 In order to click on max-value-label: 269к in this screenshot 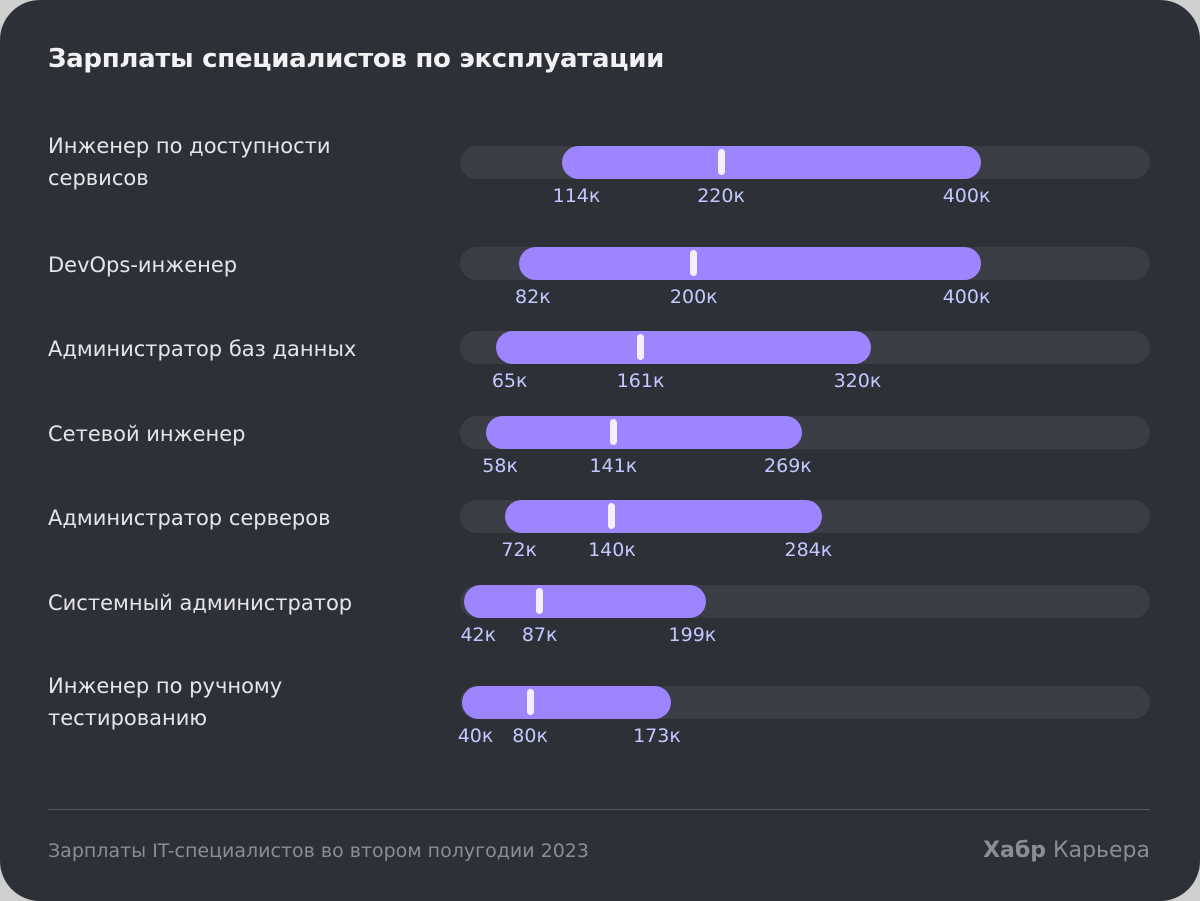, I will do `click(788, 466)`.